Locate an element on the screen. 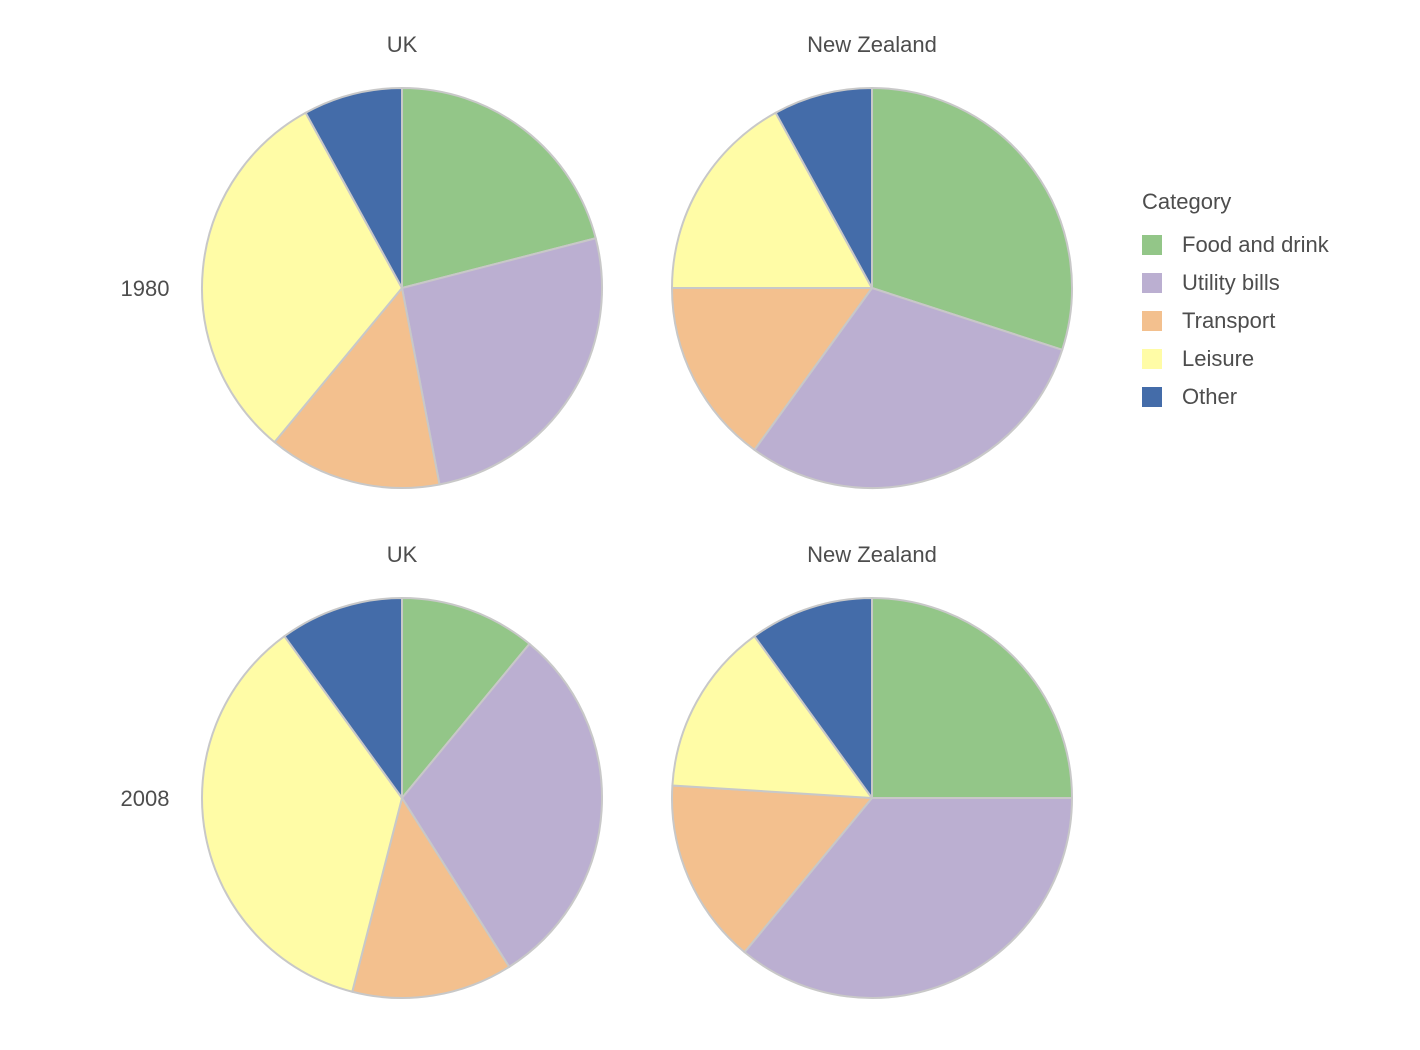  legend-label: Leisure is located at coordinates (1218, 358).